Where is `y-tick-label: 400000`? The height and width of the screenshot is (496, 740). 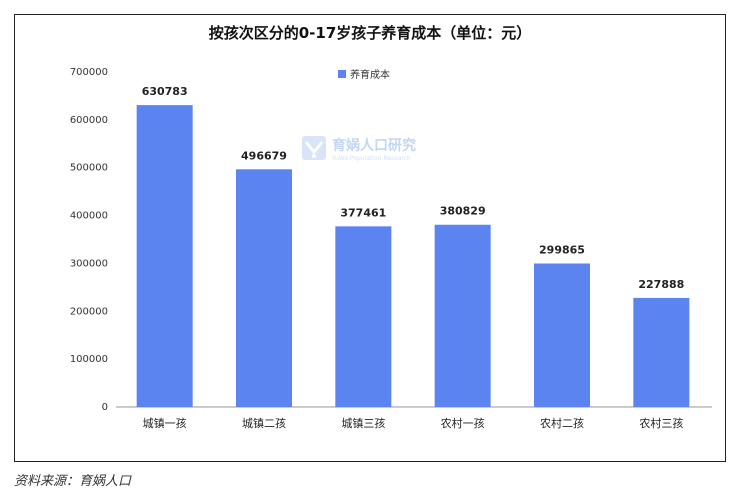
y-tick-label: 400000 is located at coordinates (89, 216).